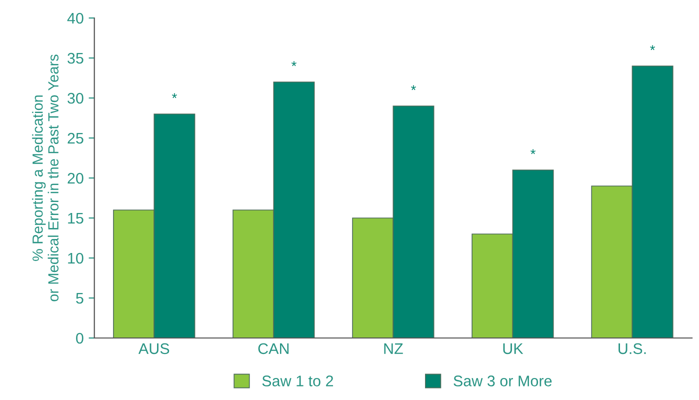  What do you see at coordinates (80, 338) in the screenshot?
I see `y-tick-label: 0` at bounding box center [80, 338].